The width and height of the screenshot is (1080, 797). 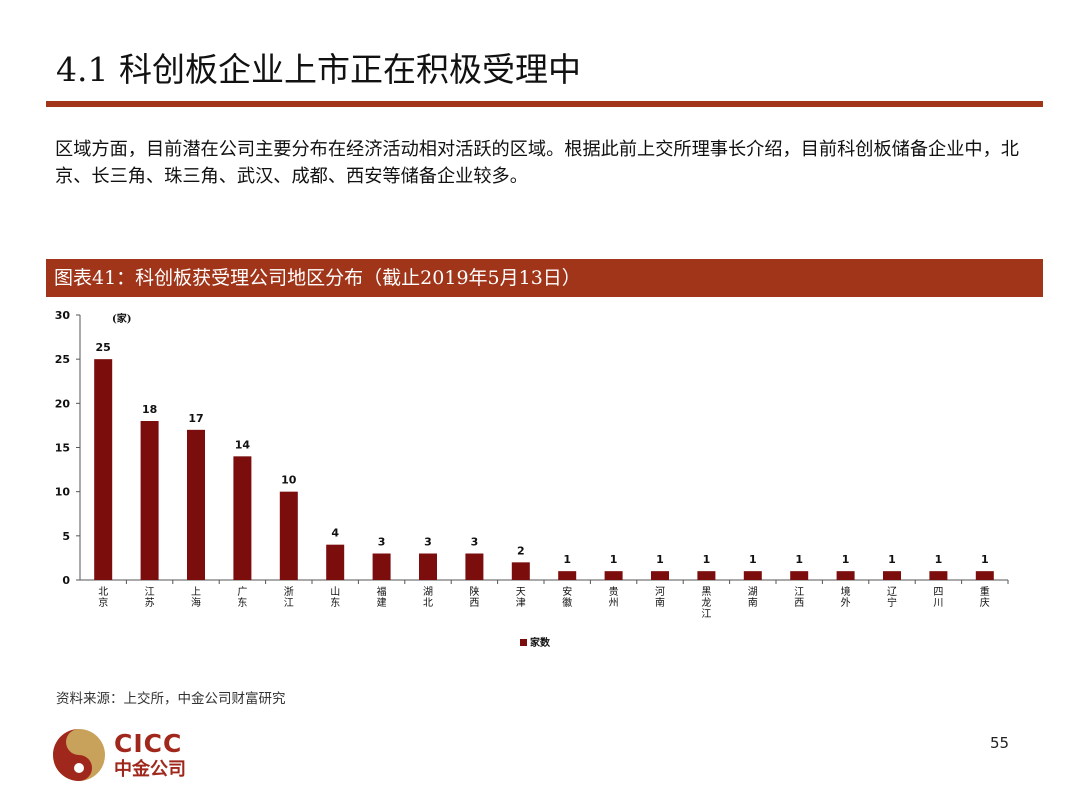 I want to click on cicc-logo: CICC 中金公司, so click(x=123, y=755).